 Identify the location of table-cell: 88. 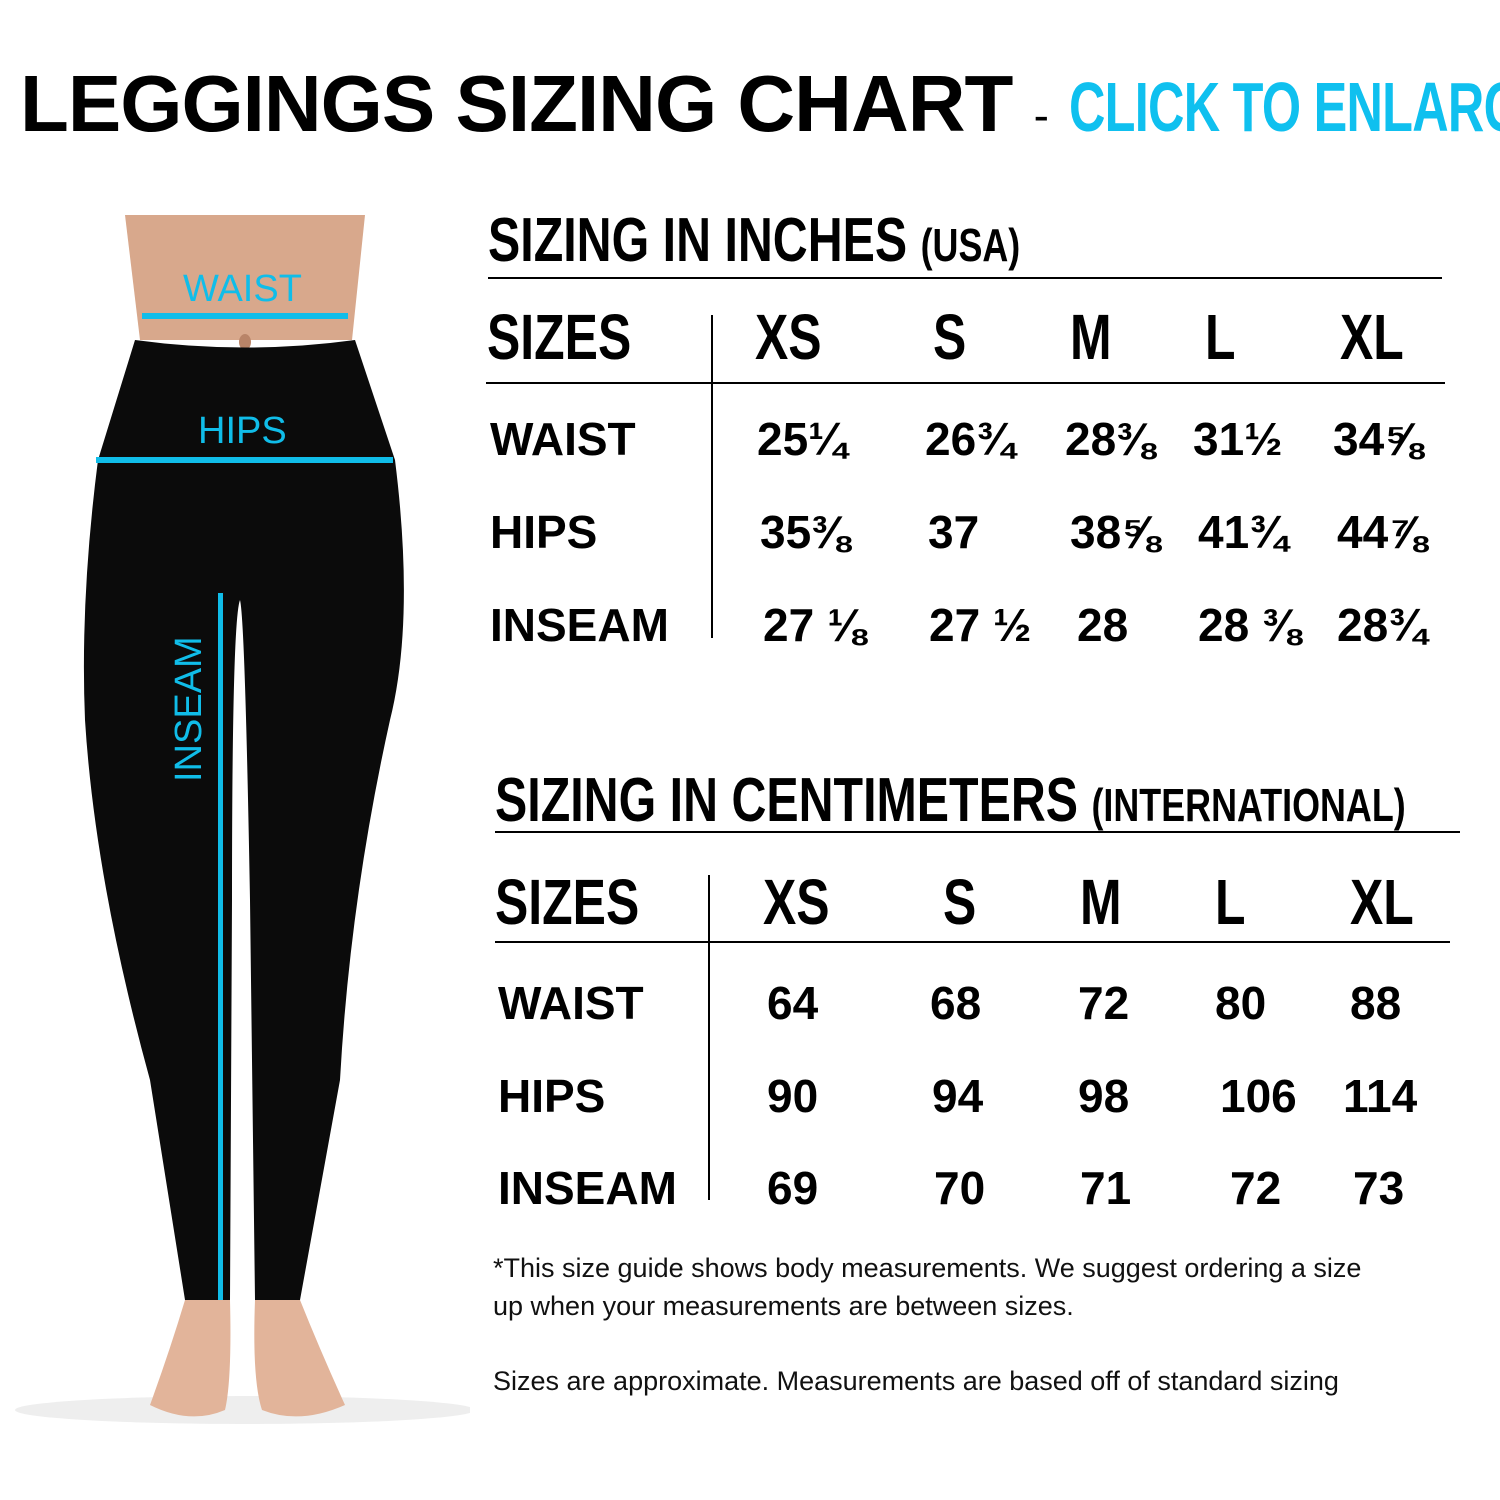
(1376, 1003).